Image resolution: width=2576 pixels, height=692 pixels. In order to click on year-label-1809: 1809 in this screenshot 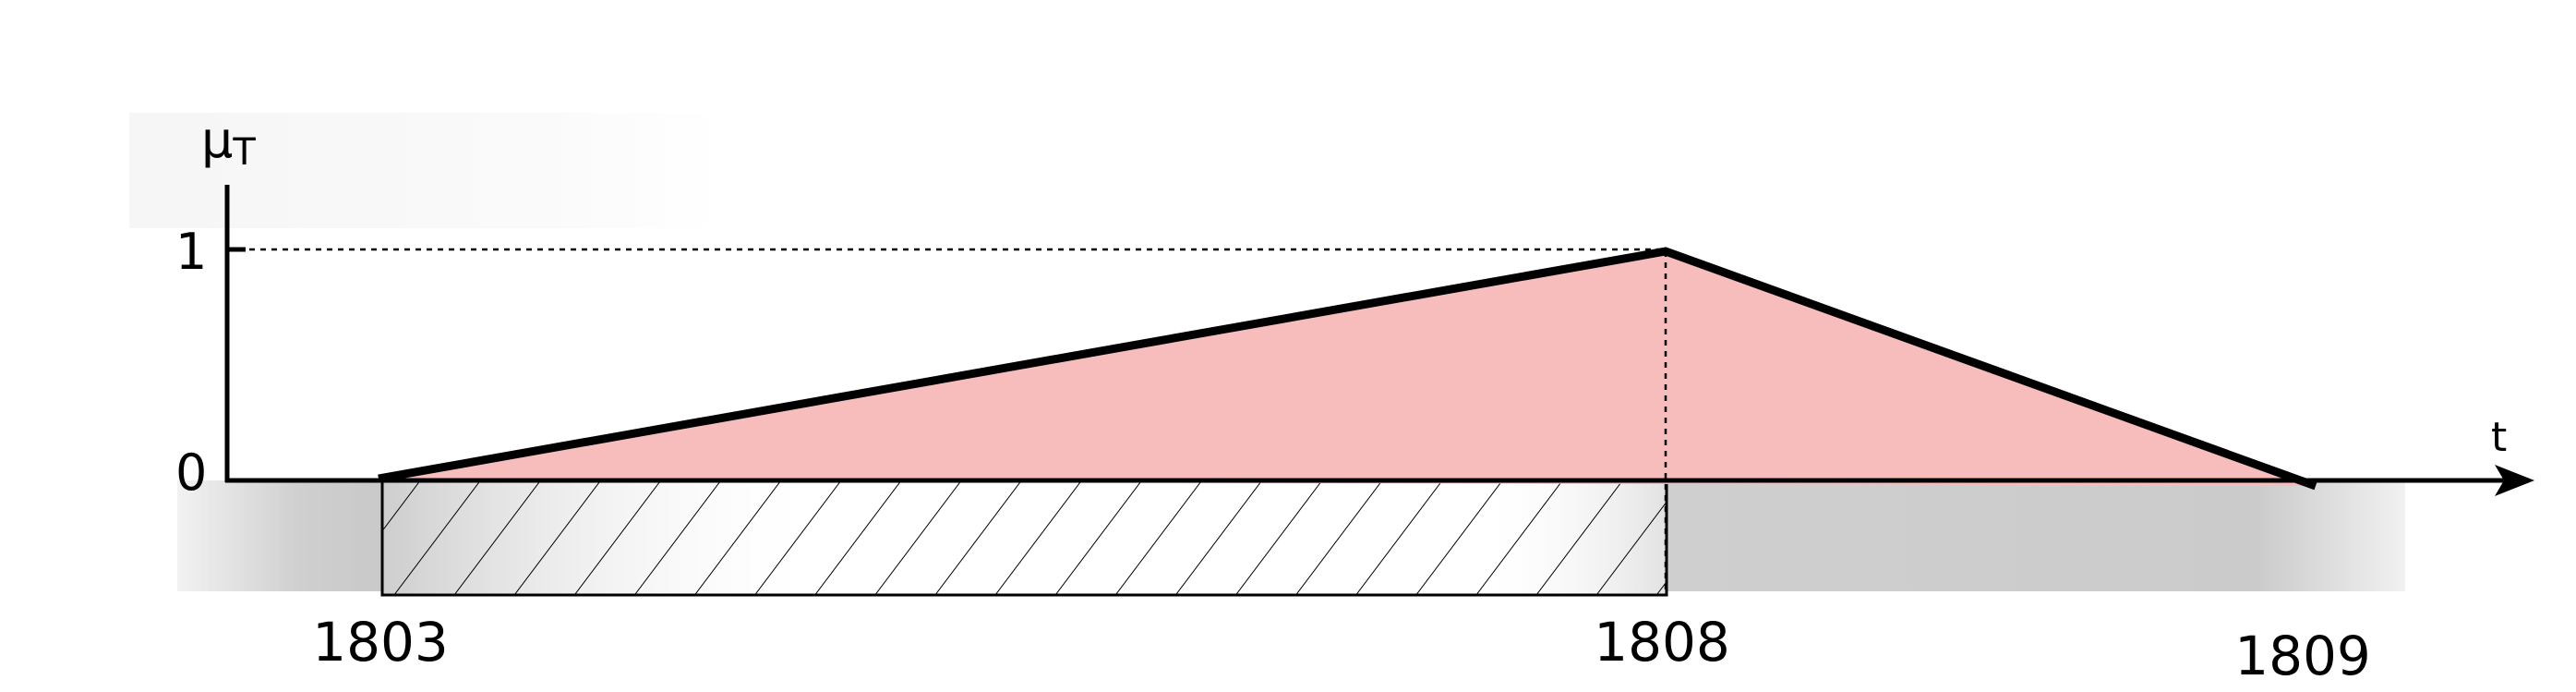, I will do `click(2302, 656)`.